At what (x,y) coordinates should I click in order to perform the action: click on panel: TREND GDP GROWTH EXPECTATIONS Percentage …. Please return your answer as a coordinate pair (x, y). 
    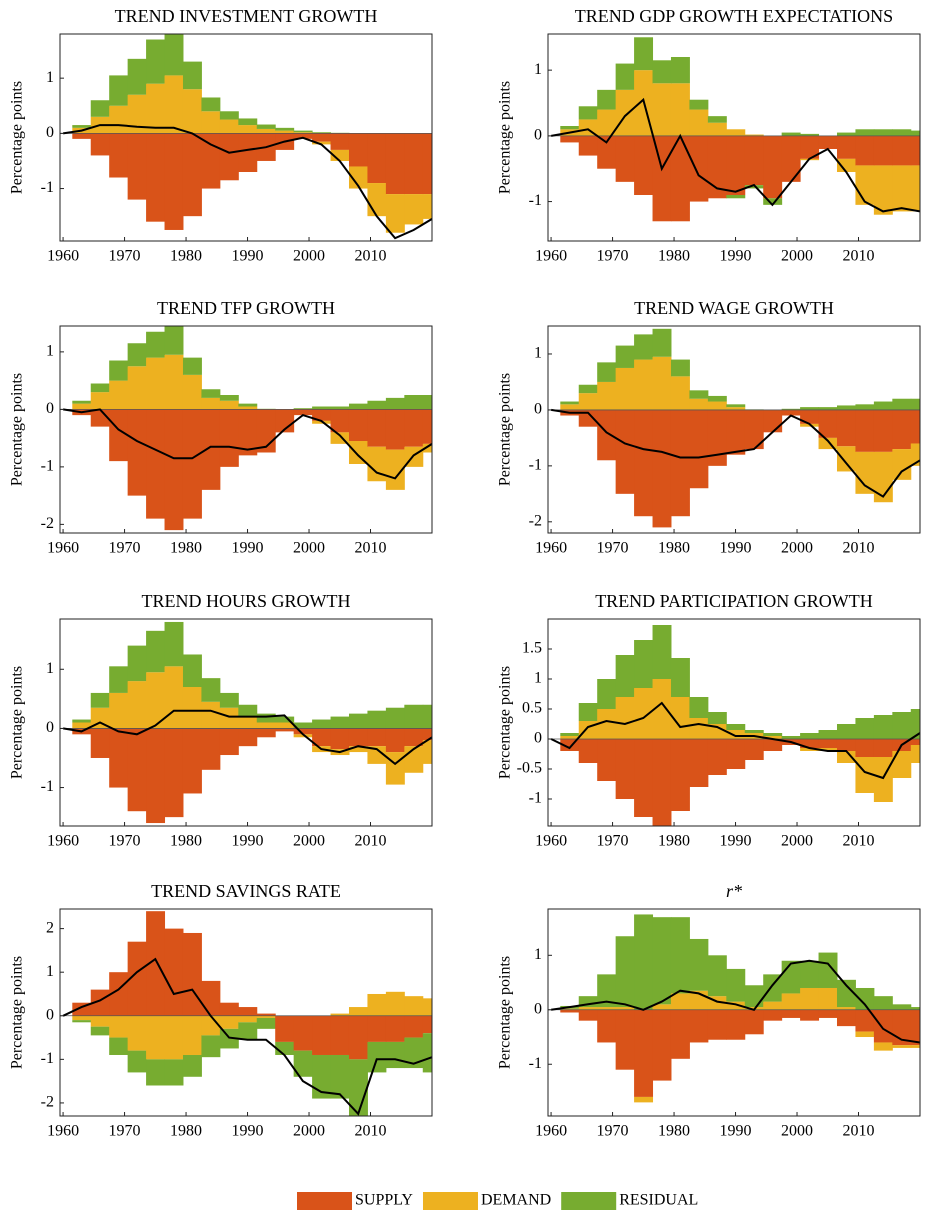
    Looking at the image, I should click on (709, 135).